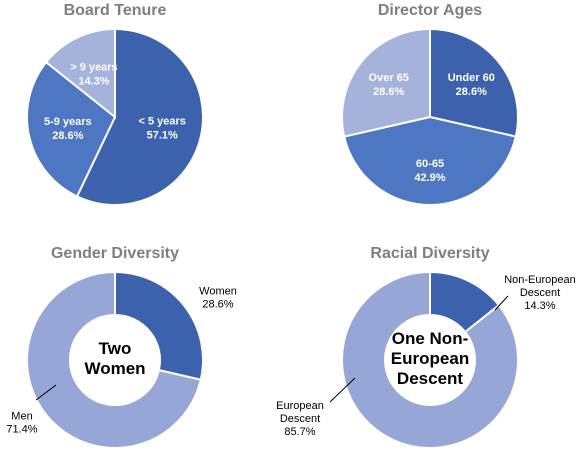 The width and height of the screenshot is (580, 450). Describe the element at coordinates (471, 85) in the screenshot. I see `slice-label-under-60: Under 60 28.6%` at that location.